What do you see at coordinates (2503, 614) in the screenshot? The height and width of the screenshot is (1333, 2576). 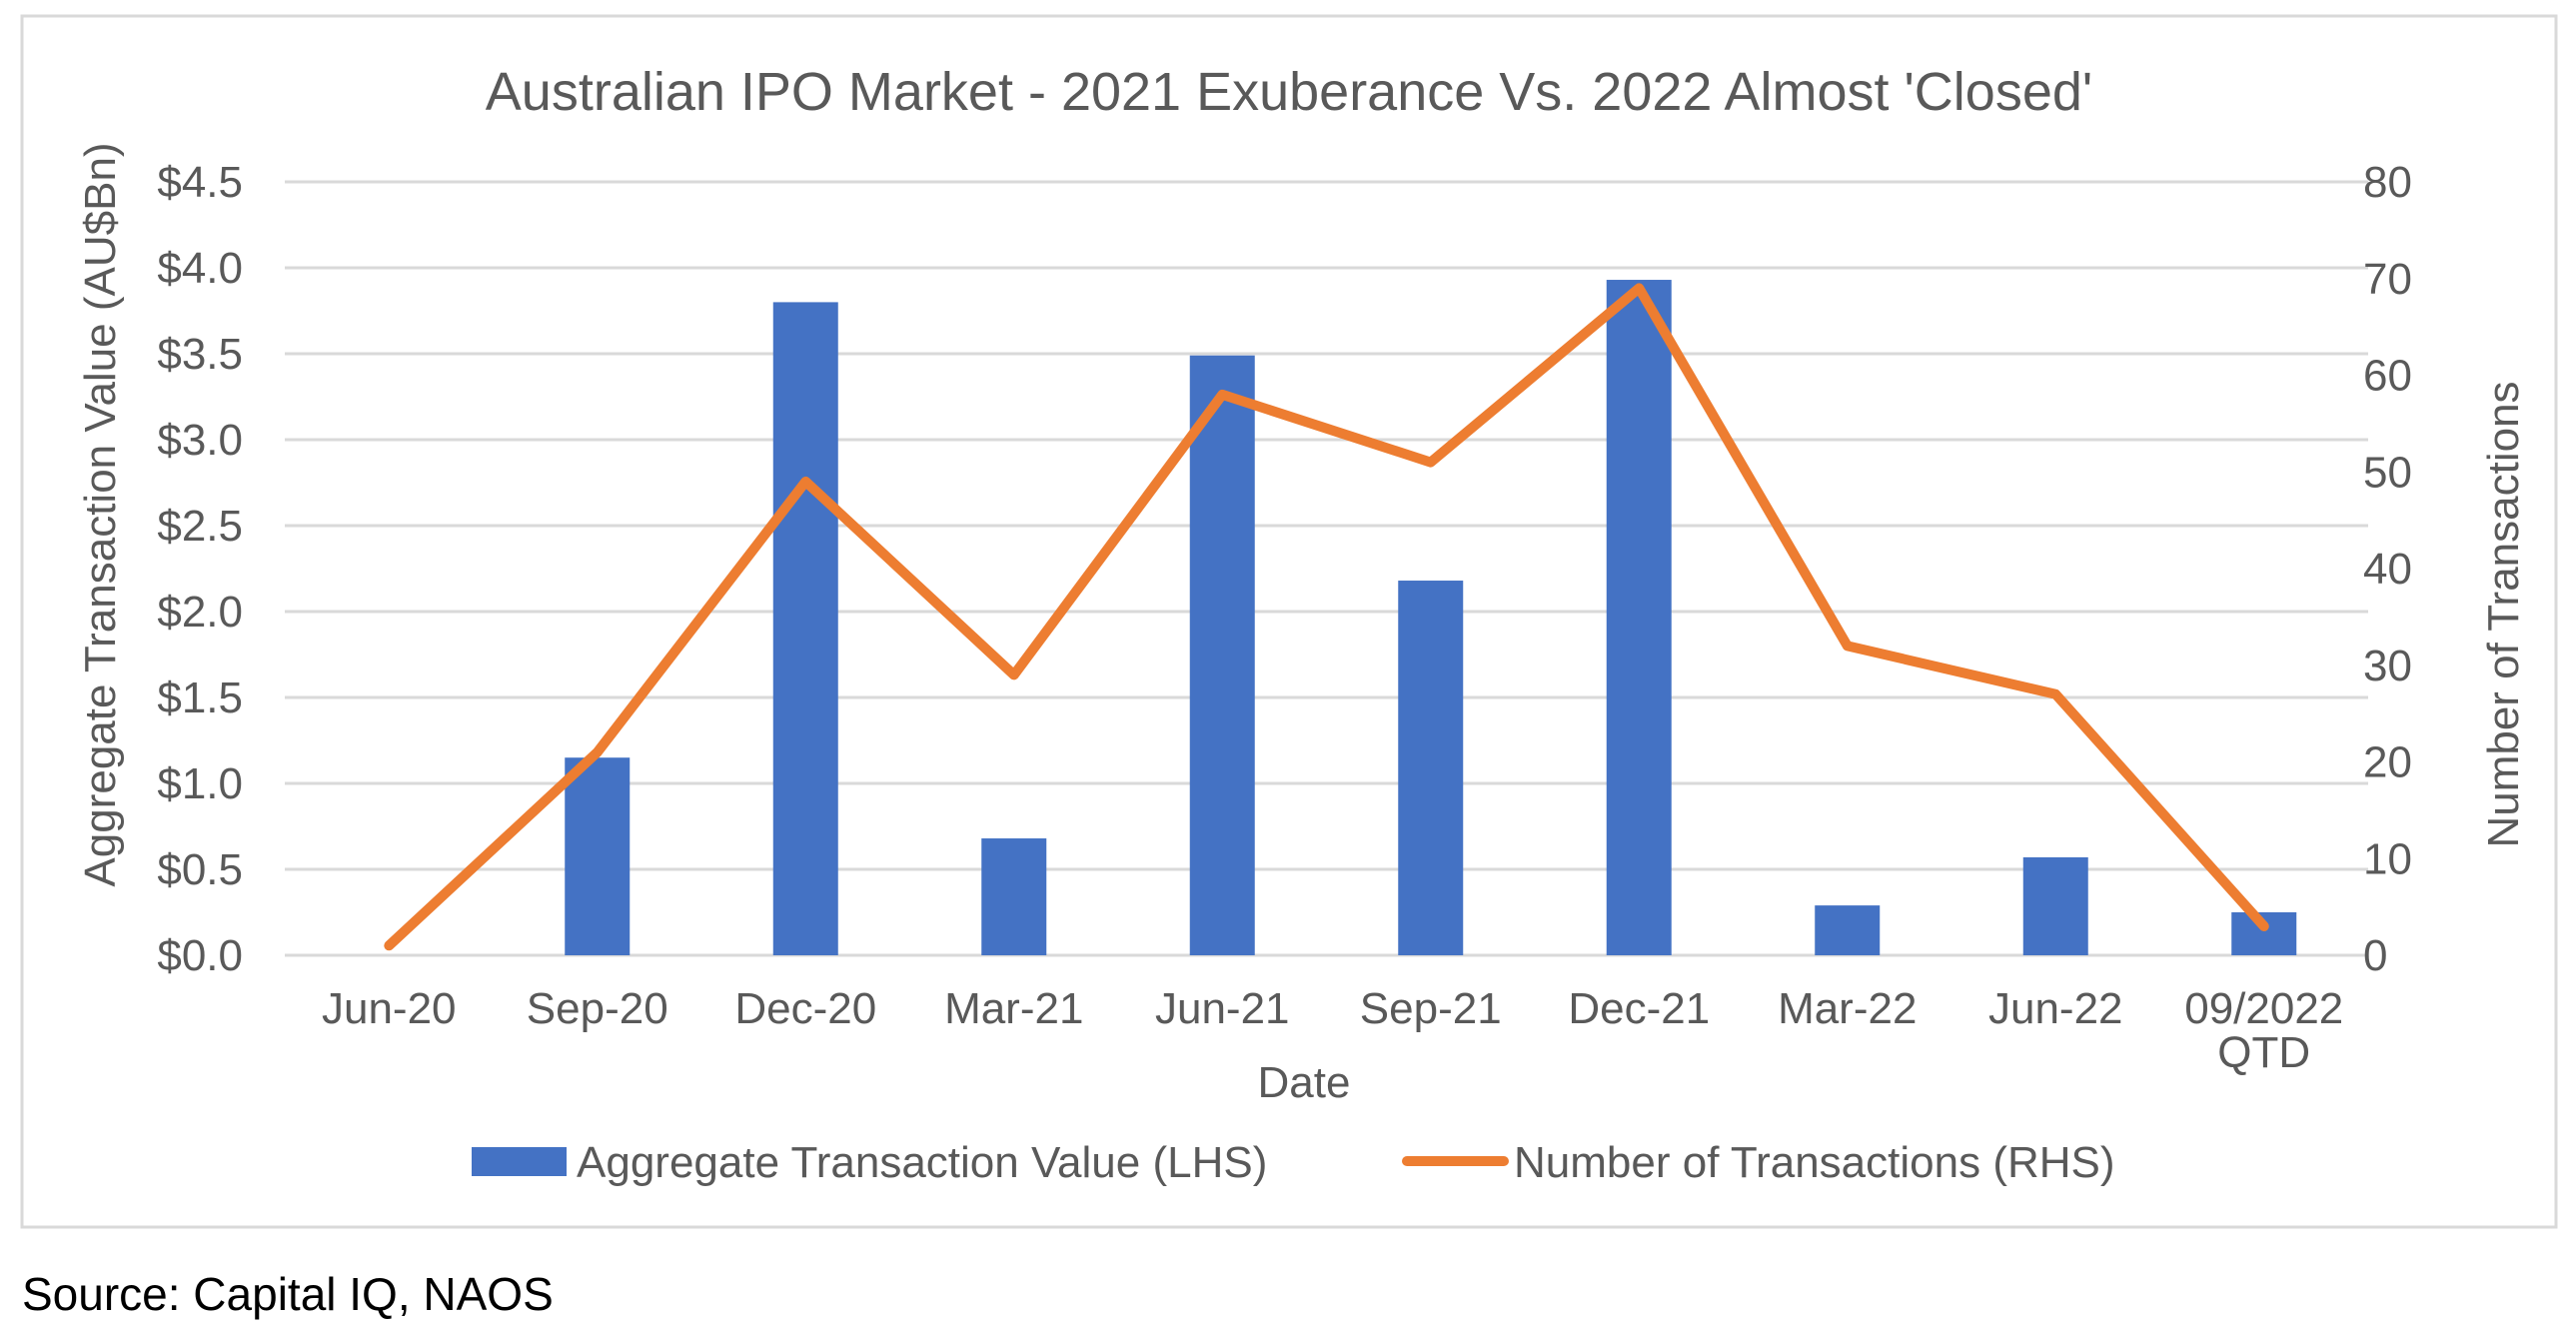 I see `y2-axis-title: Number of Transactions` at bounding box center [2503, 614].